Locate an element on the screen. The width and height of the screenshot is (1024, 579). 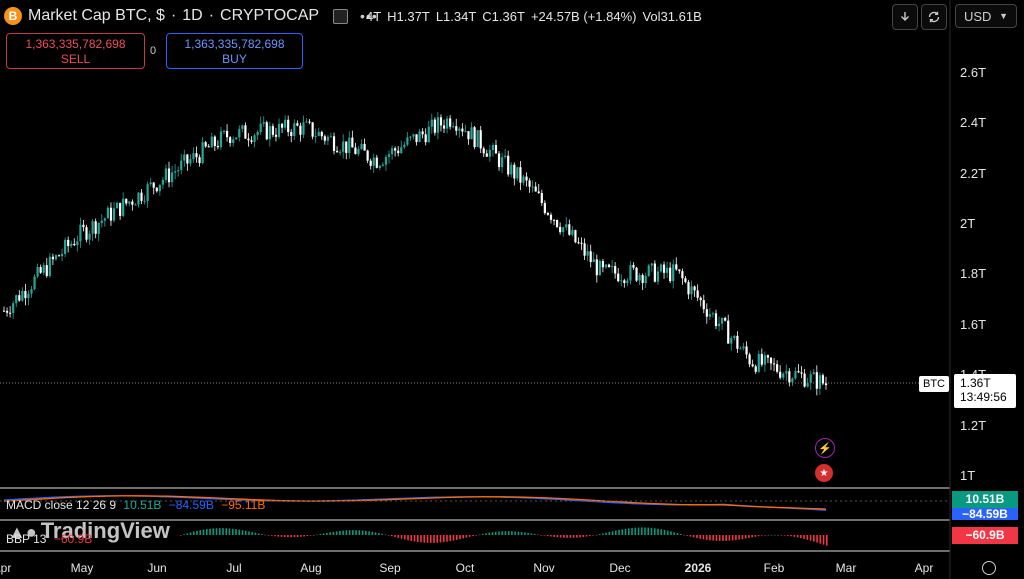
macd-title: MACD close 12 26 9 is located at coordinates (61, 505).